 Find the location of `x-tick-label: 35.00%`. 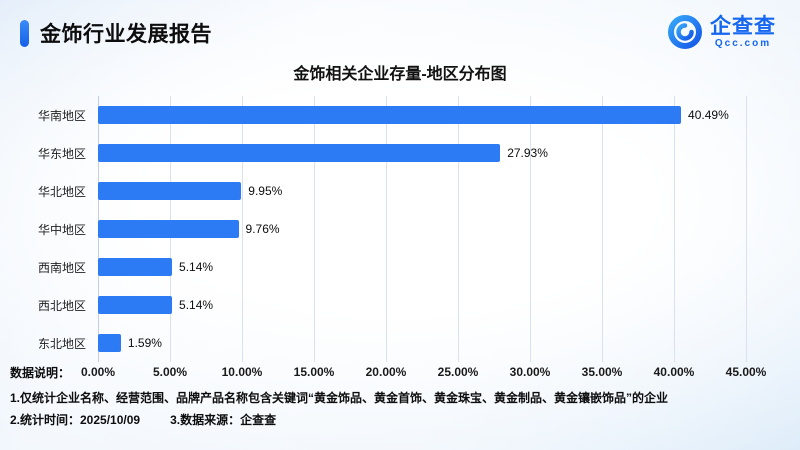

x-tick-label: 35.00% is located at coordinates (602, 372).